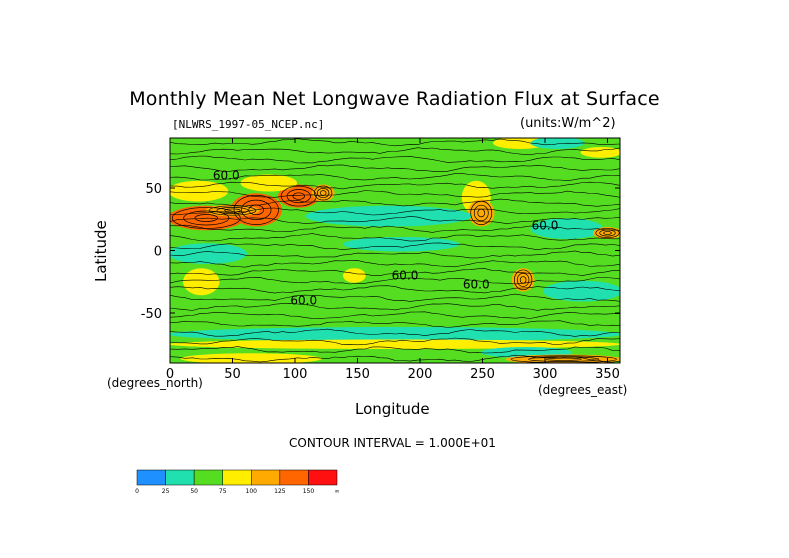  I want to click on x-tick-label: 300, so click(545, 374).